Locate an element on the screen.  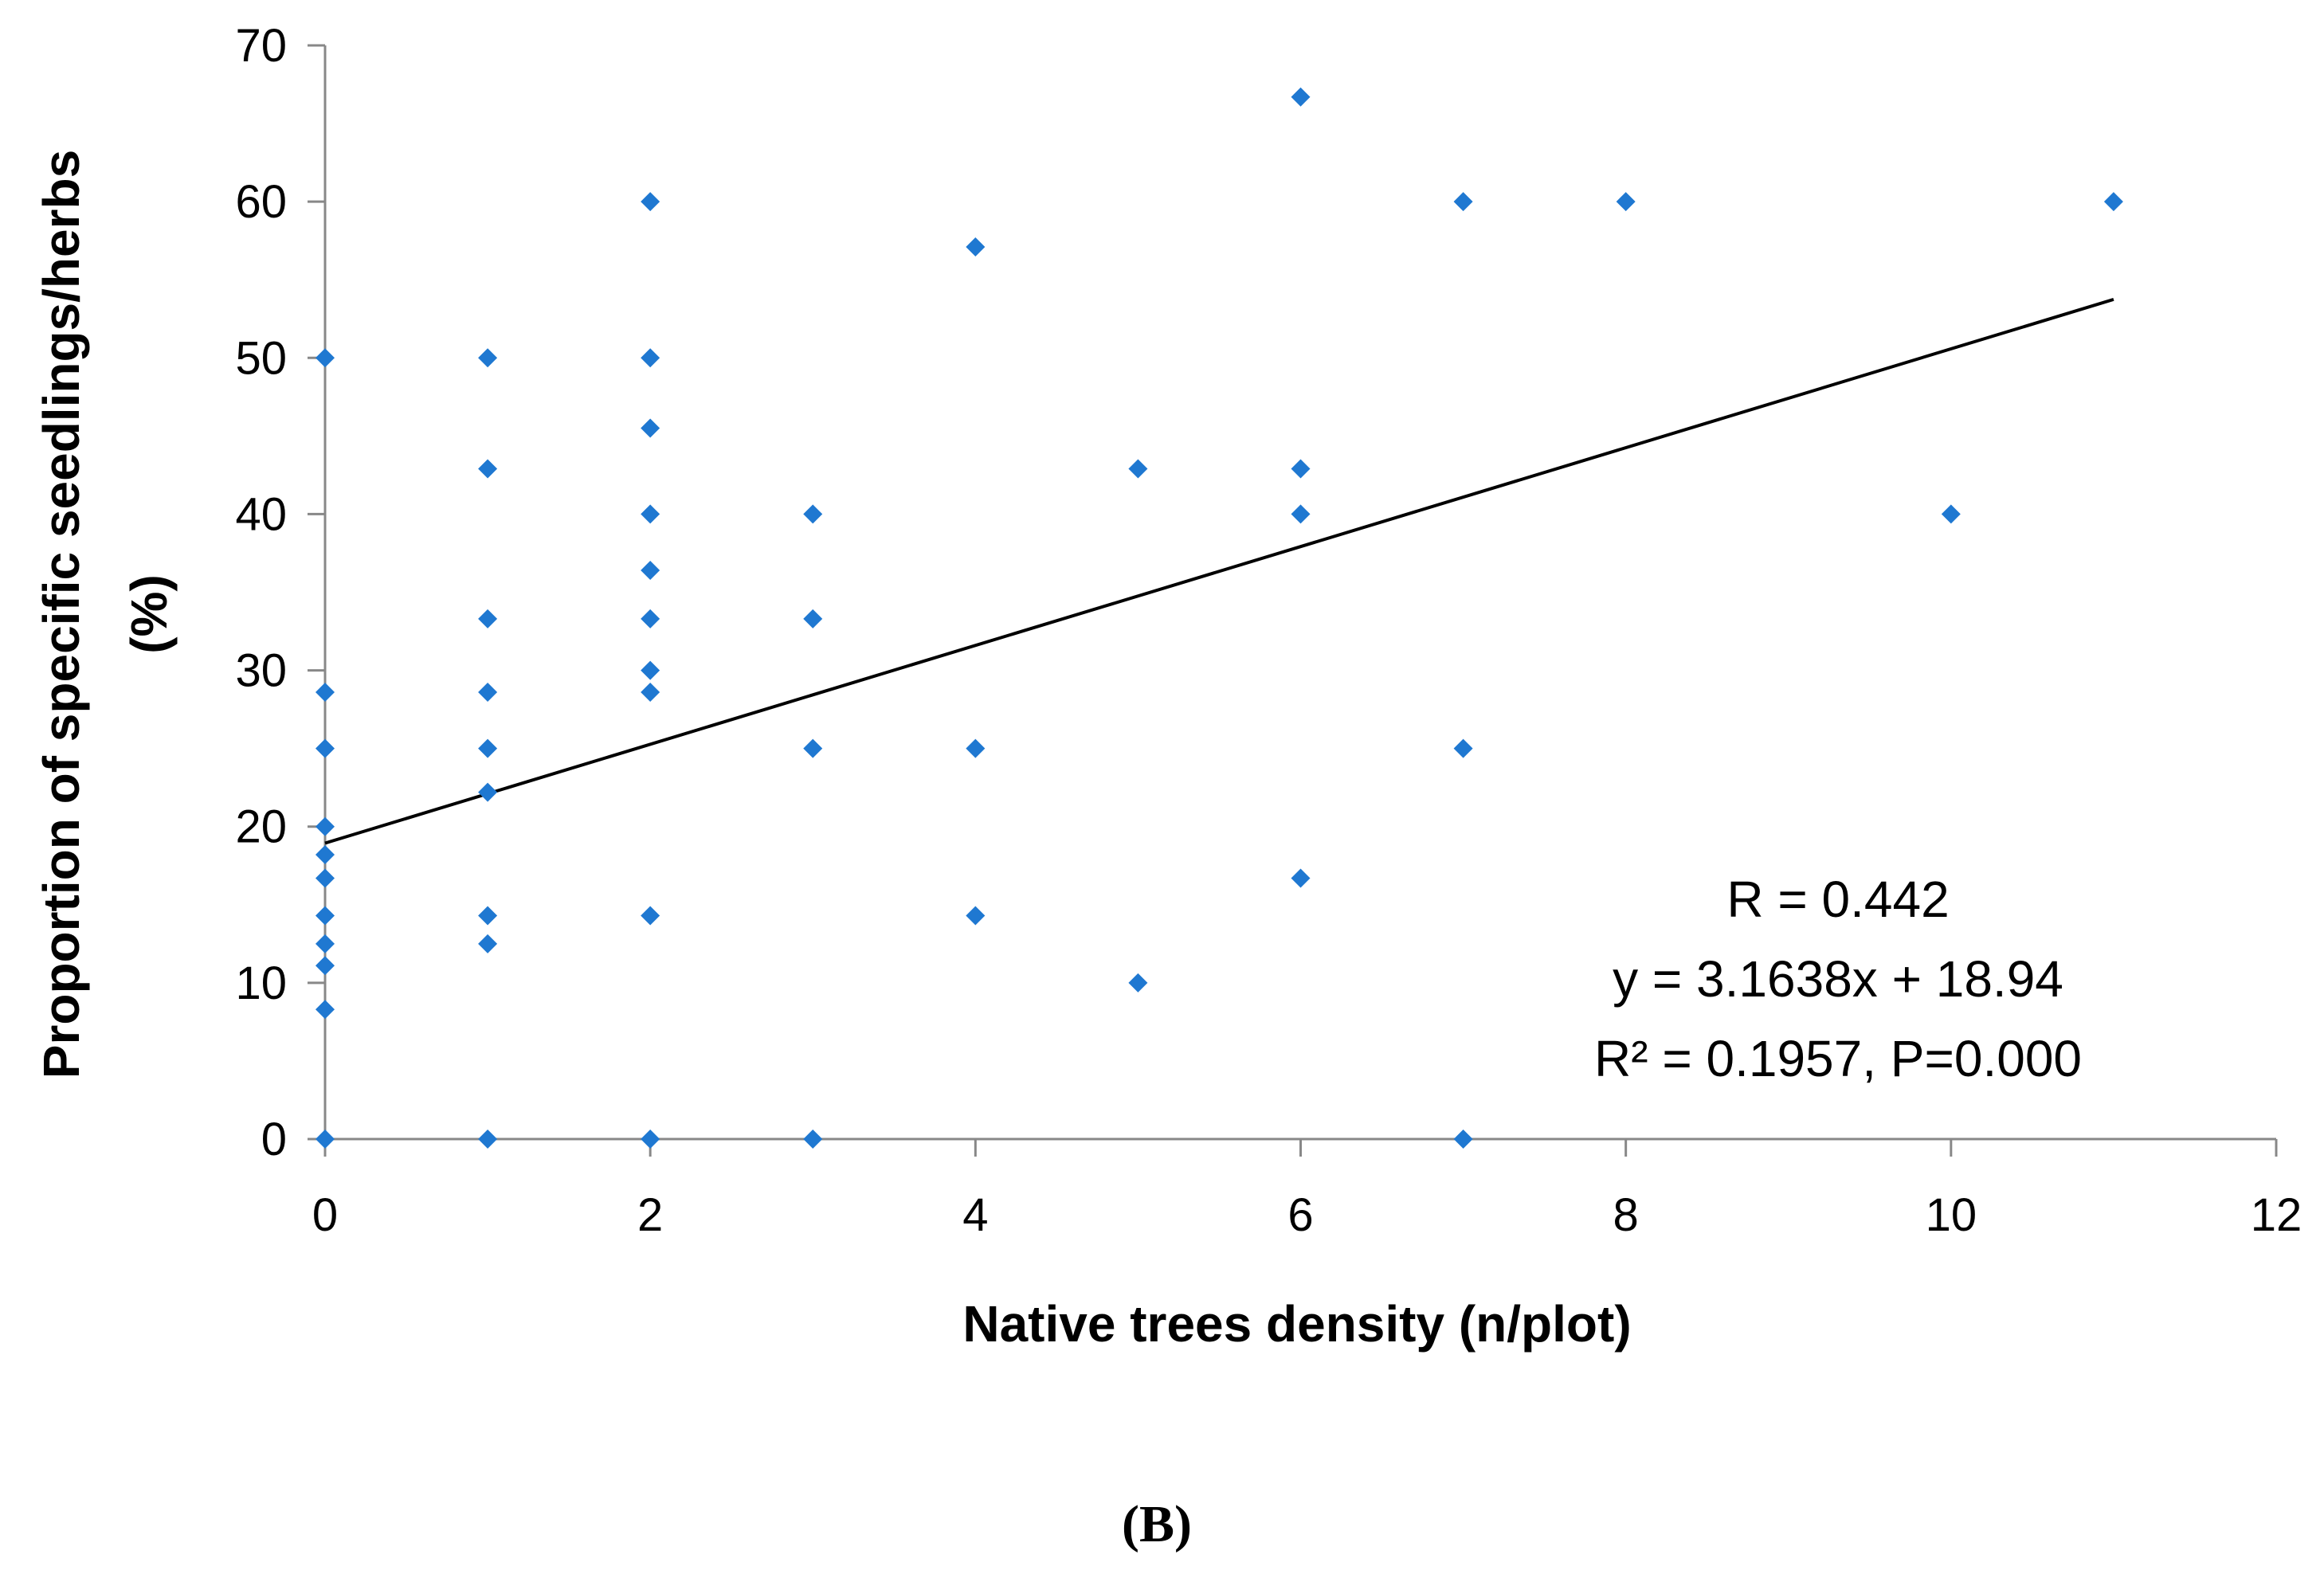
x-tick-label: 10 is located at coordinates (1951, 1215).